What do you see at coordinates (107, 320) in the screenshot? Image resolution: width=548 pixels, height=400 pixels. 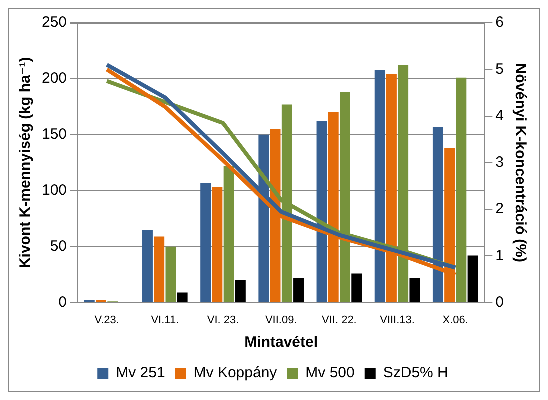 I see `x-tick-label: V.23.` at bounding box center [107, 320].